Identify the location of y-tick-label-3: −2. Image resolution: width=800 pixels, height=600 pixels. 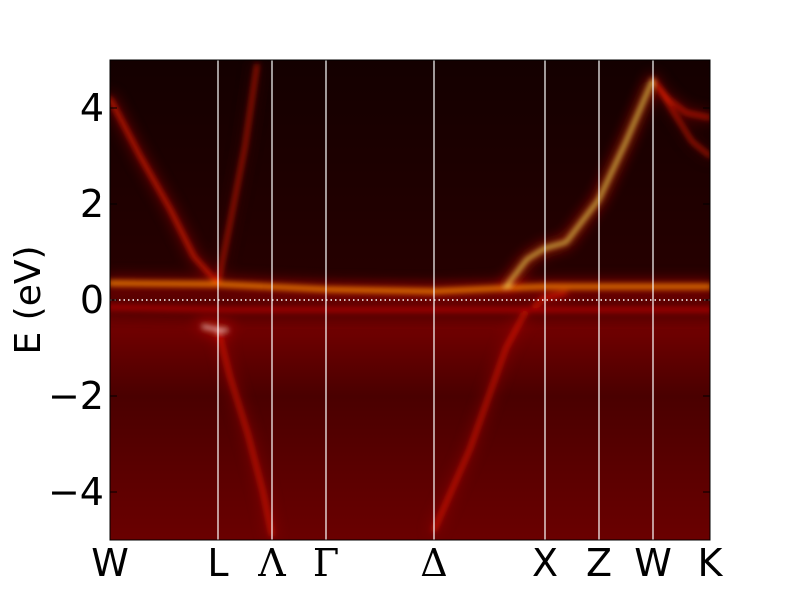
(76, 396).